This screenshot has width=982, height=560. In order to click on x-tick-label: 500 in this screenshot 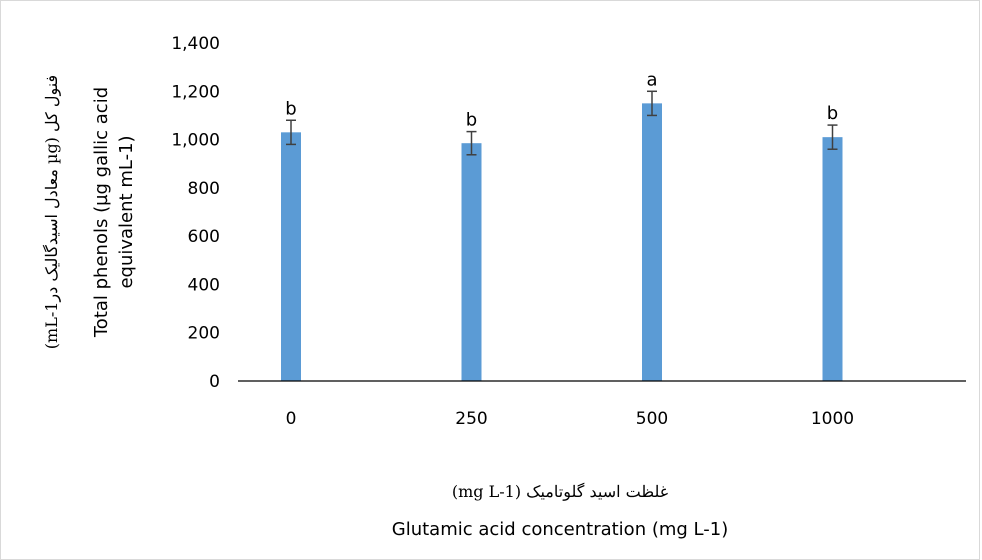, I will do `click(652, 419)`.